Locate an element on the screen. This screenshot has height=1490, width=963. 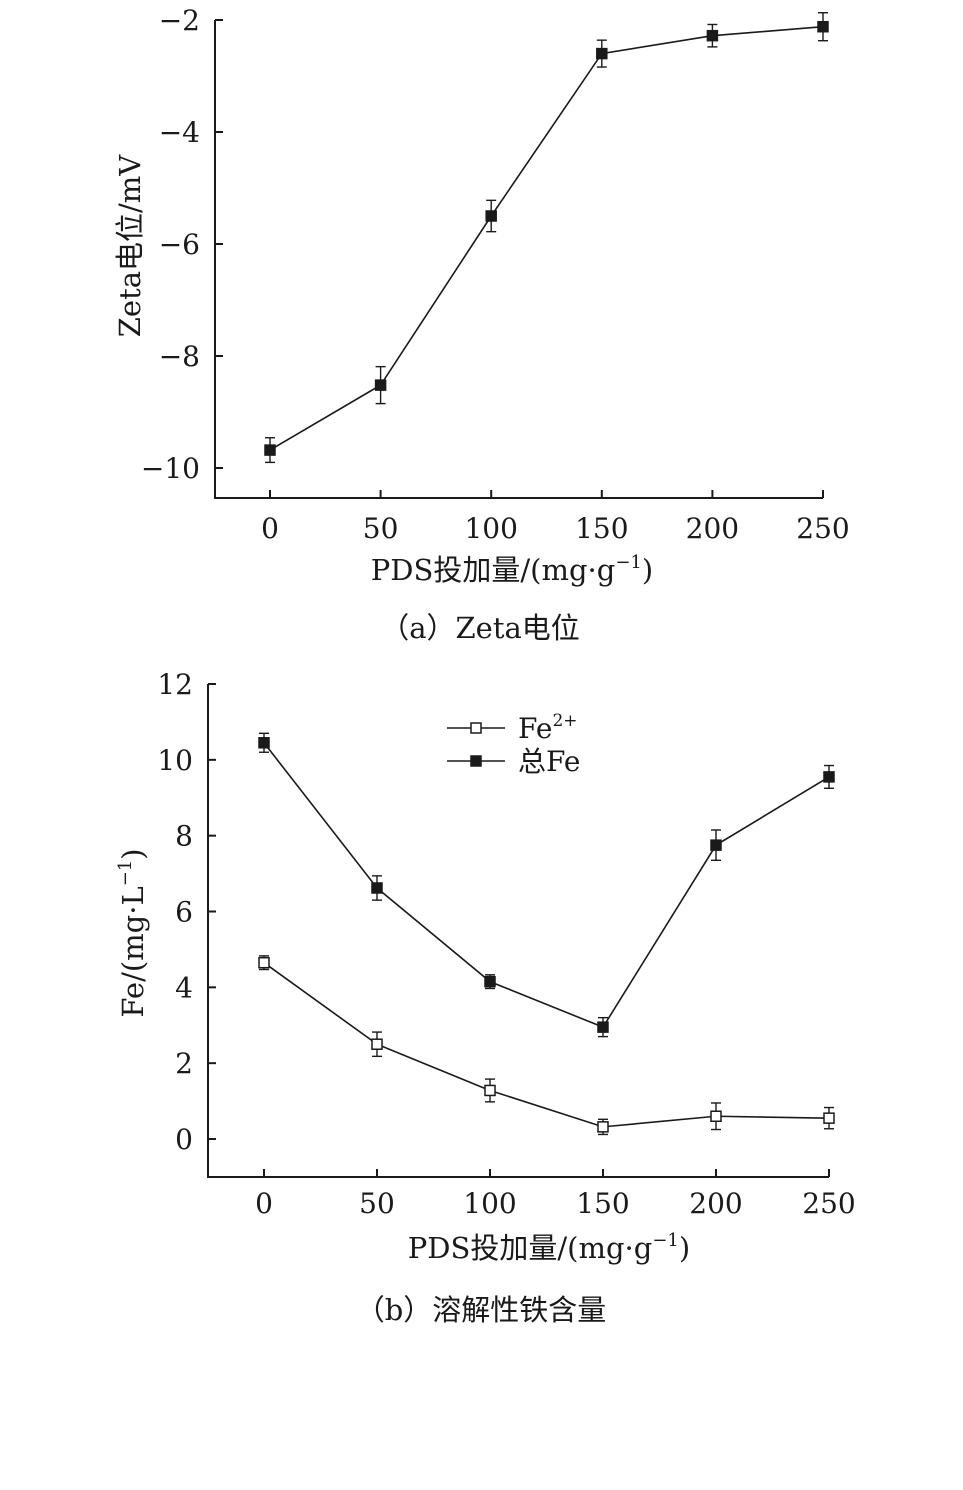
chart-b-y-ticks: 0 2 4 6 8 10 12 is located at coordinates (186, 912).